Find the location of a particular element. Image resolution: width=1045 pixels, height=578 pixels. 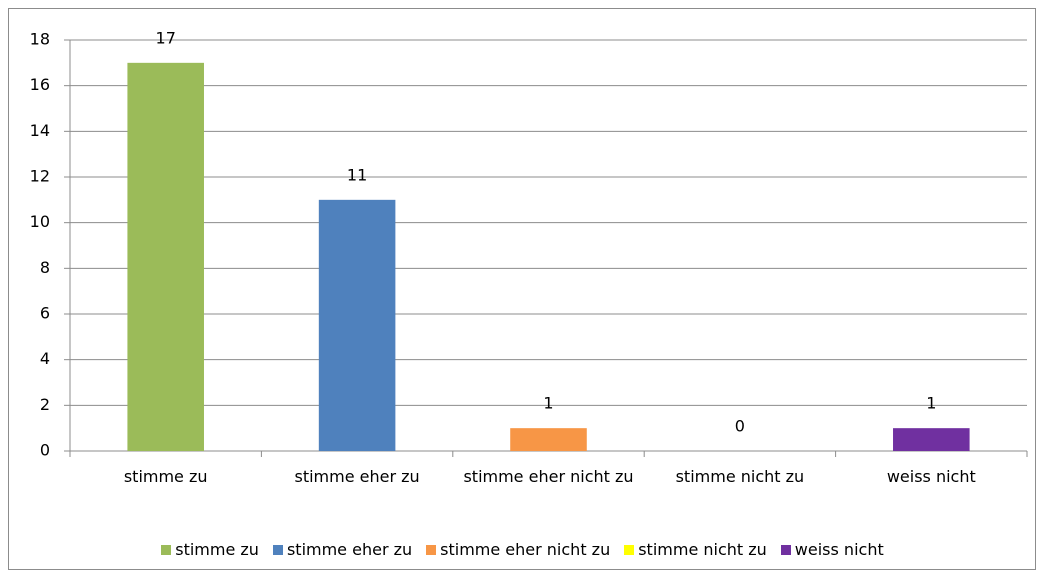

legend-item: stimme eher nicht zu is located at coordinates (518, 549).